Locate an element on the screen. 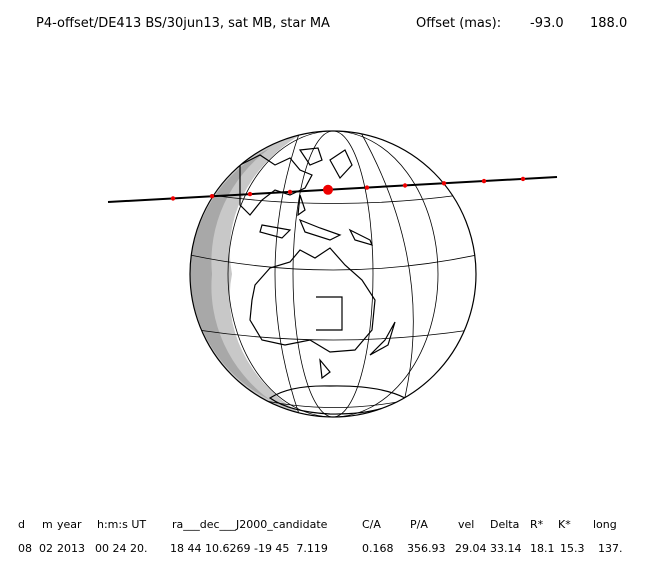  column-header: h:m:s UT is located at coordinates (121, 524).